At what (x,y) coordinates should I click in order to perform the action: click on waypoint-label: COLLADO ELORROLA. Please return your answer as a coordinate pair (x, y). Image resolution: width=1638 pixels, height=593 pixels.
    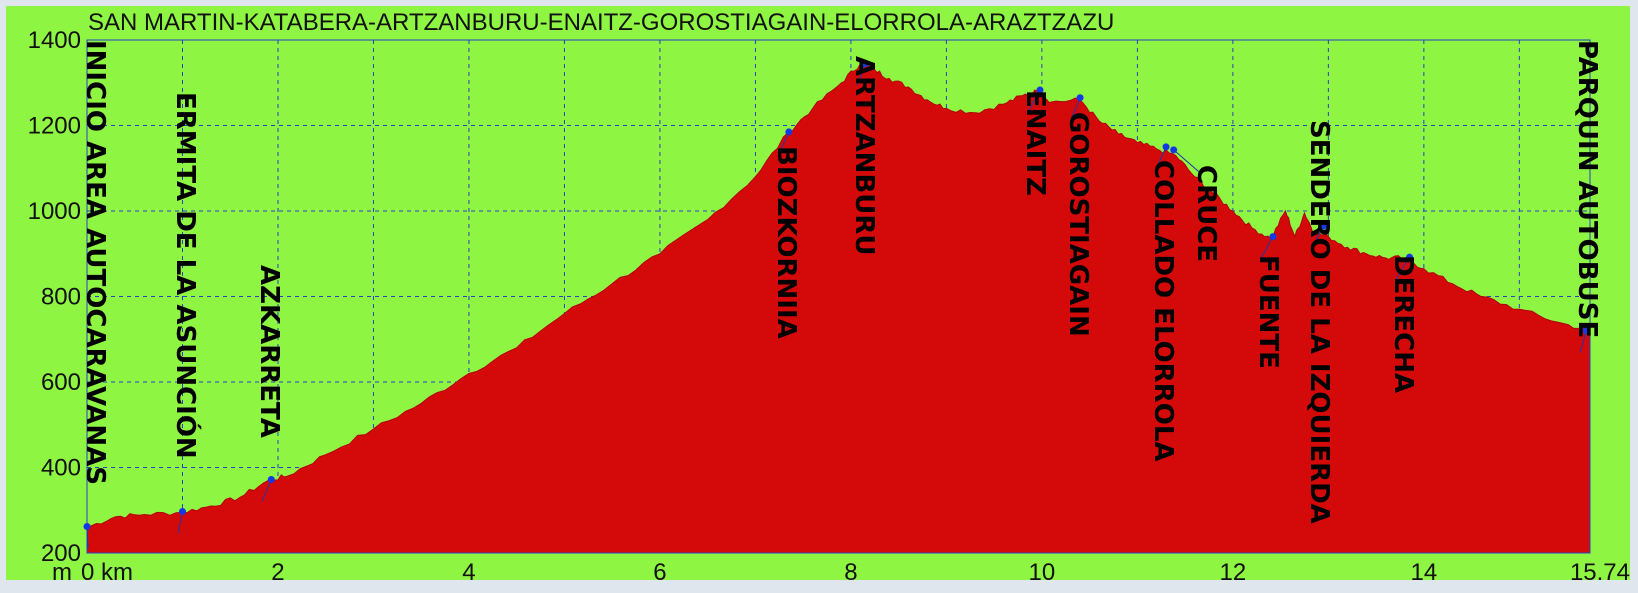
    Looking at the image, I should click on (1163, 311).